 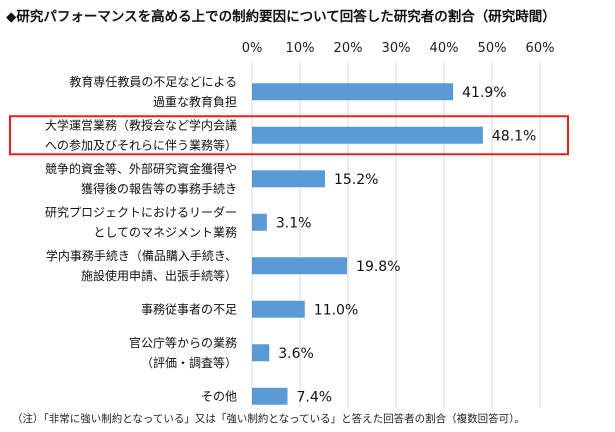 I want to click on category-label: 教育専任教員の不足などによる, so click(x=153, y=81).